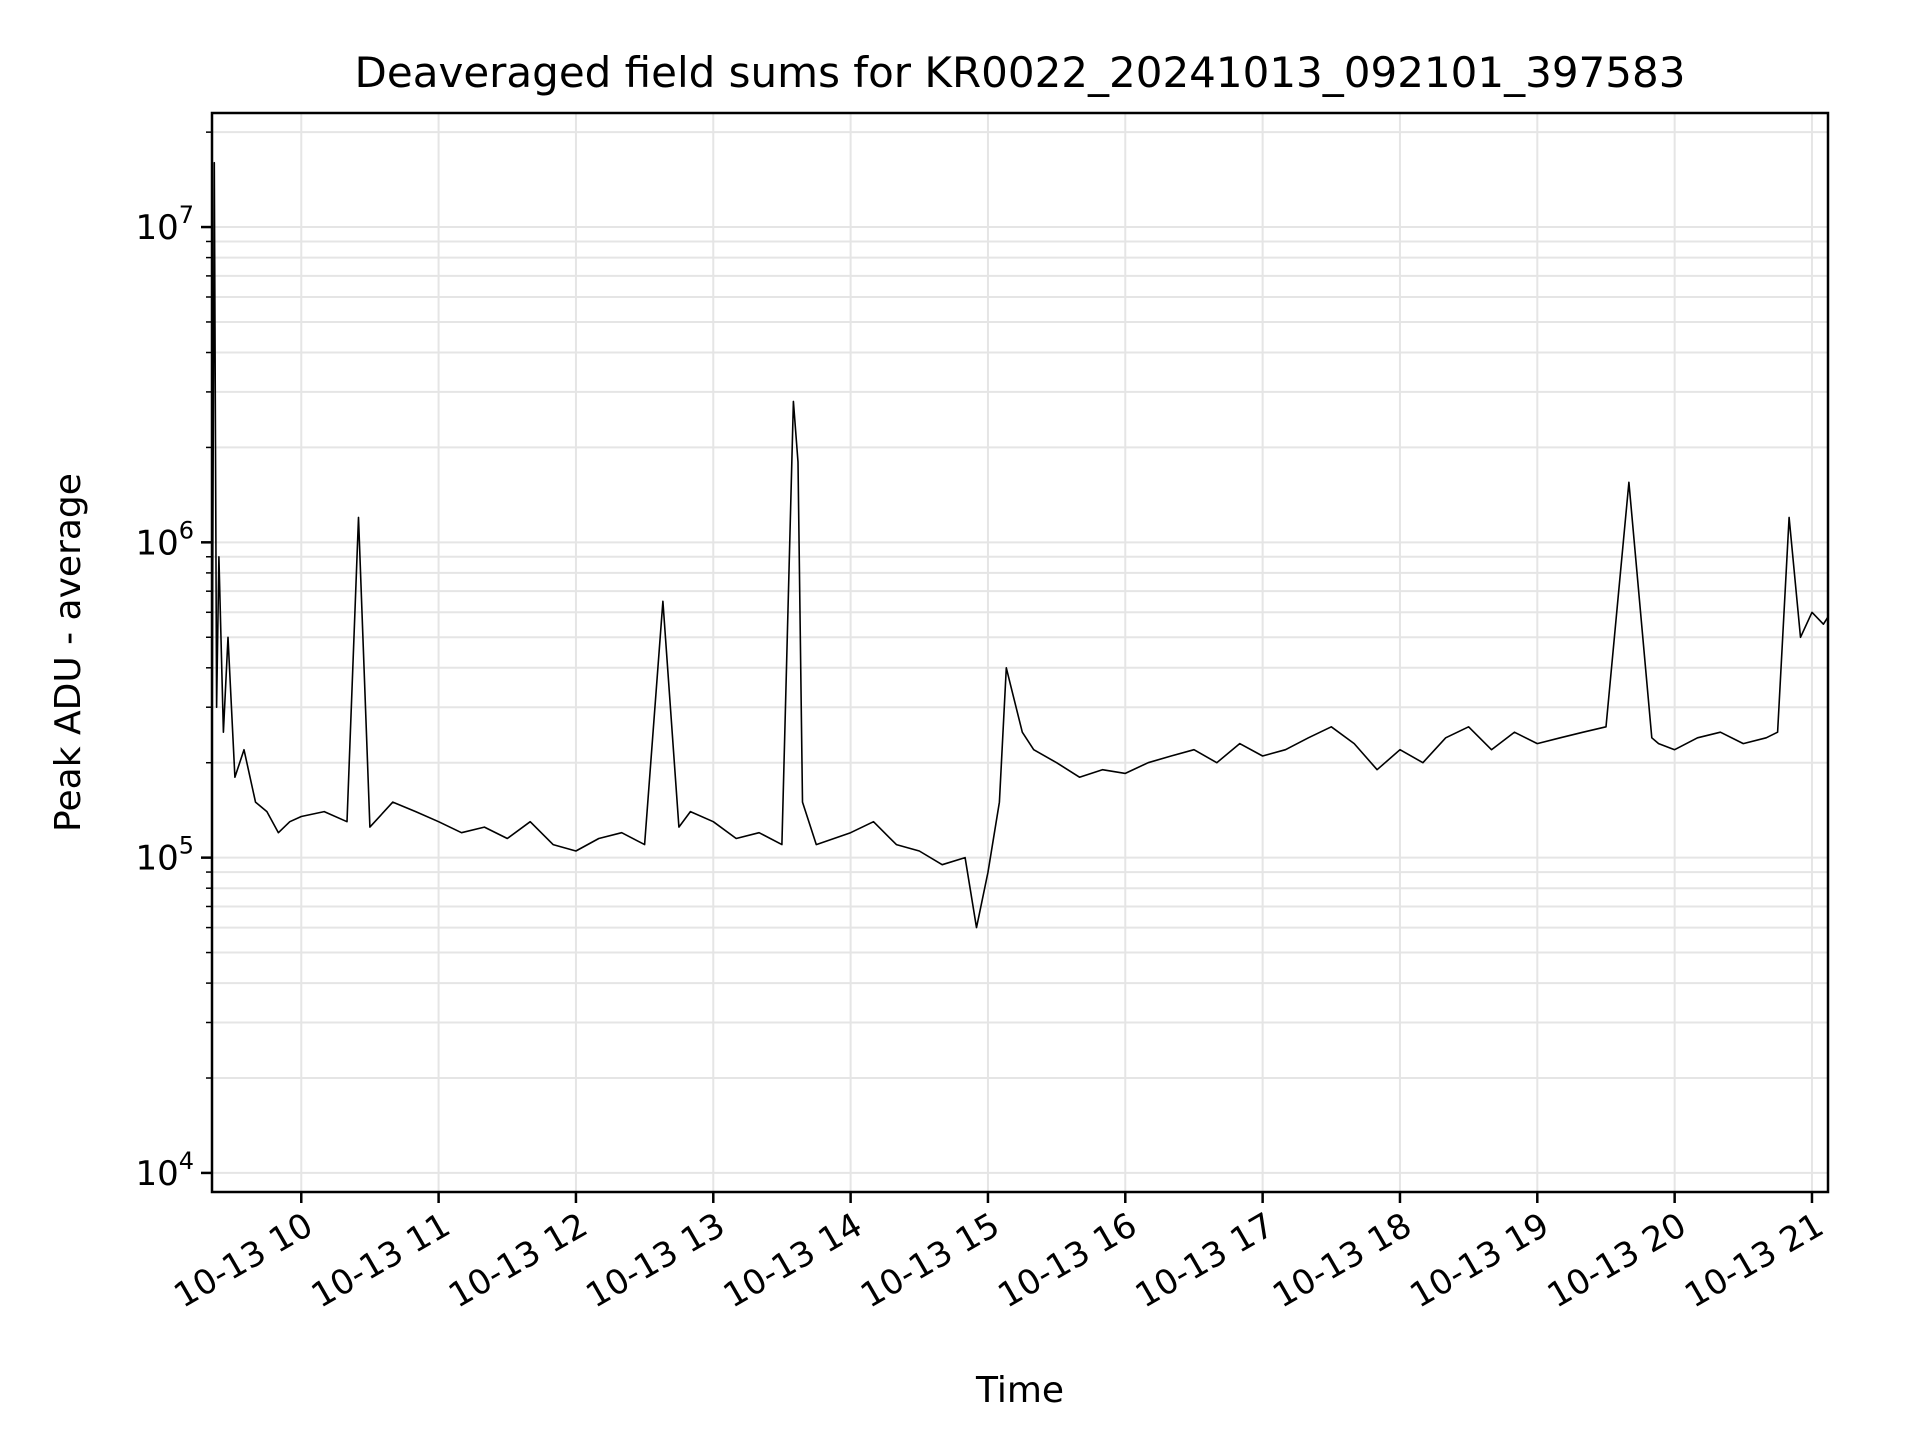  I want to click on x-tick-label: 10-13 18, so click(1342, 1260).